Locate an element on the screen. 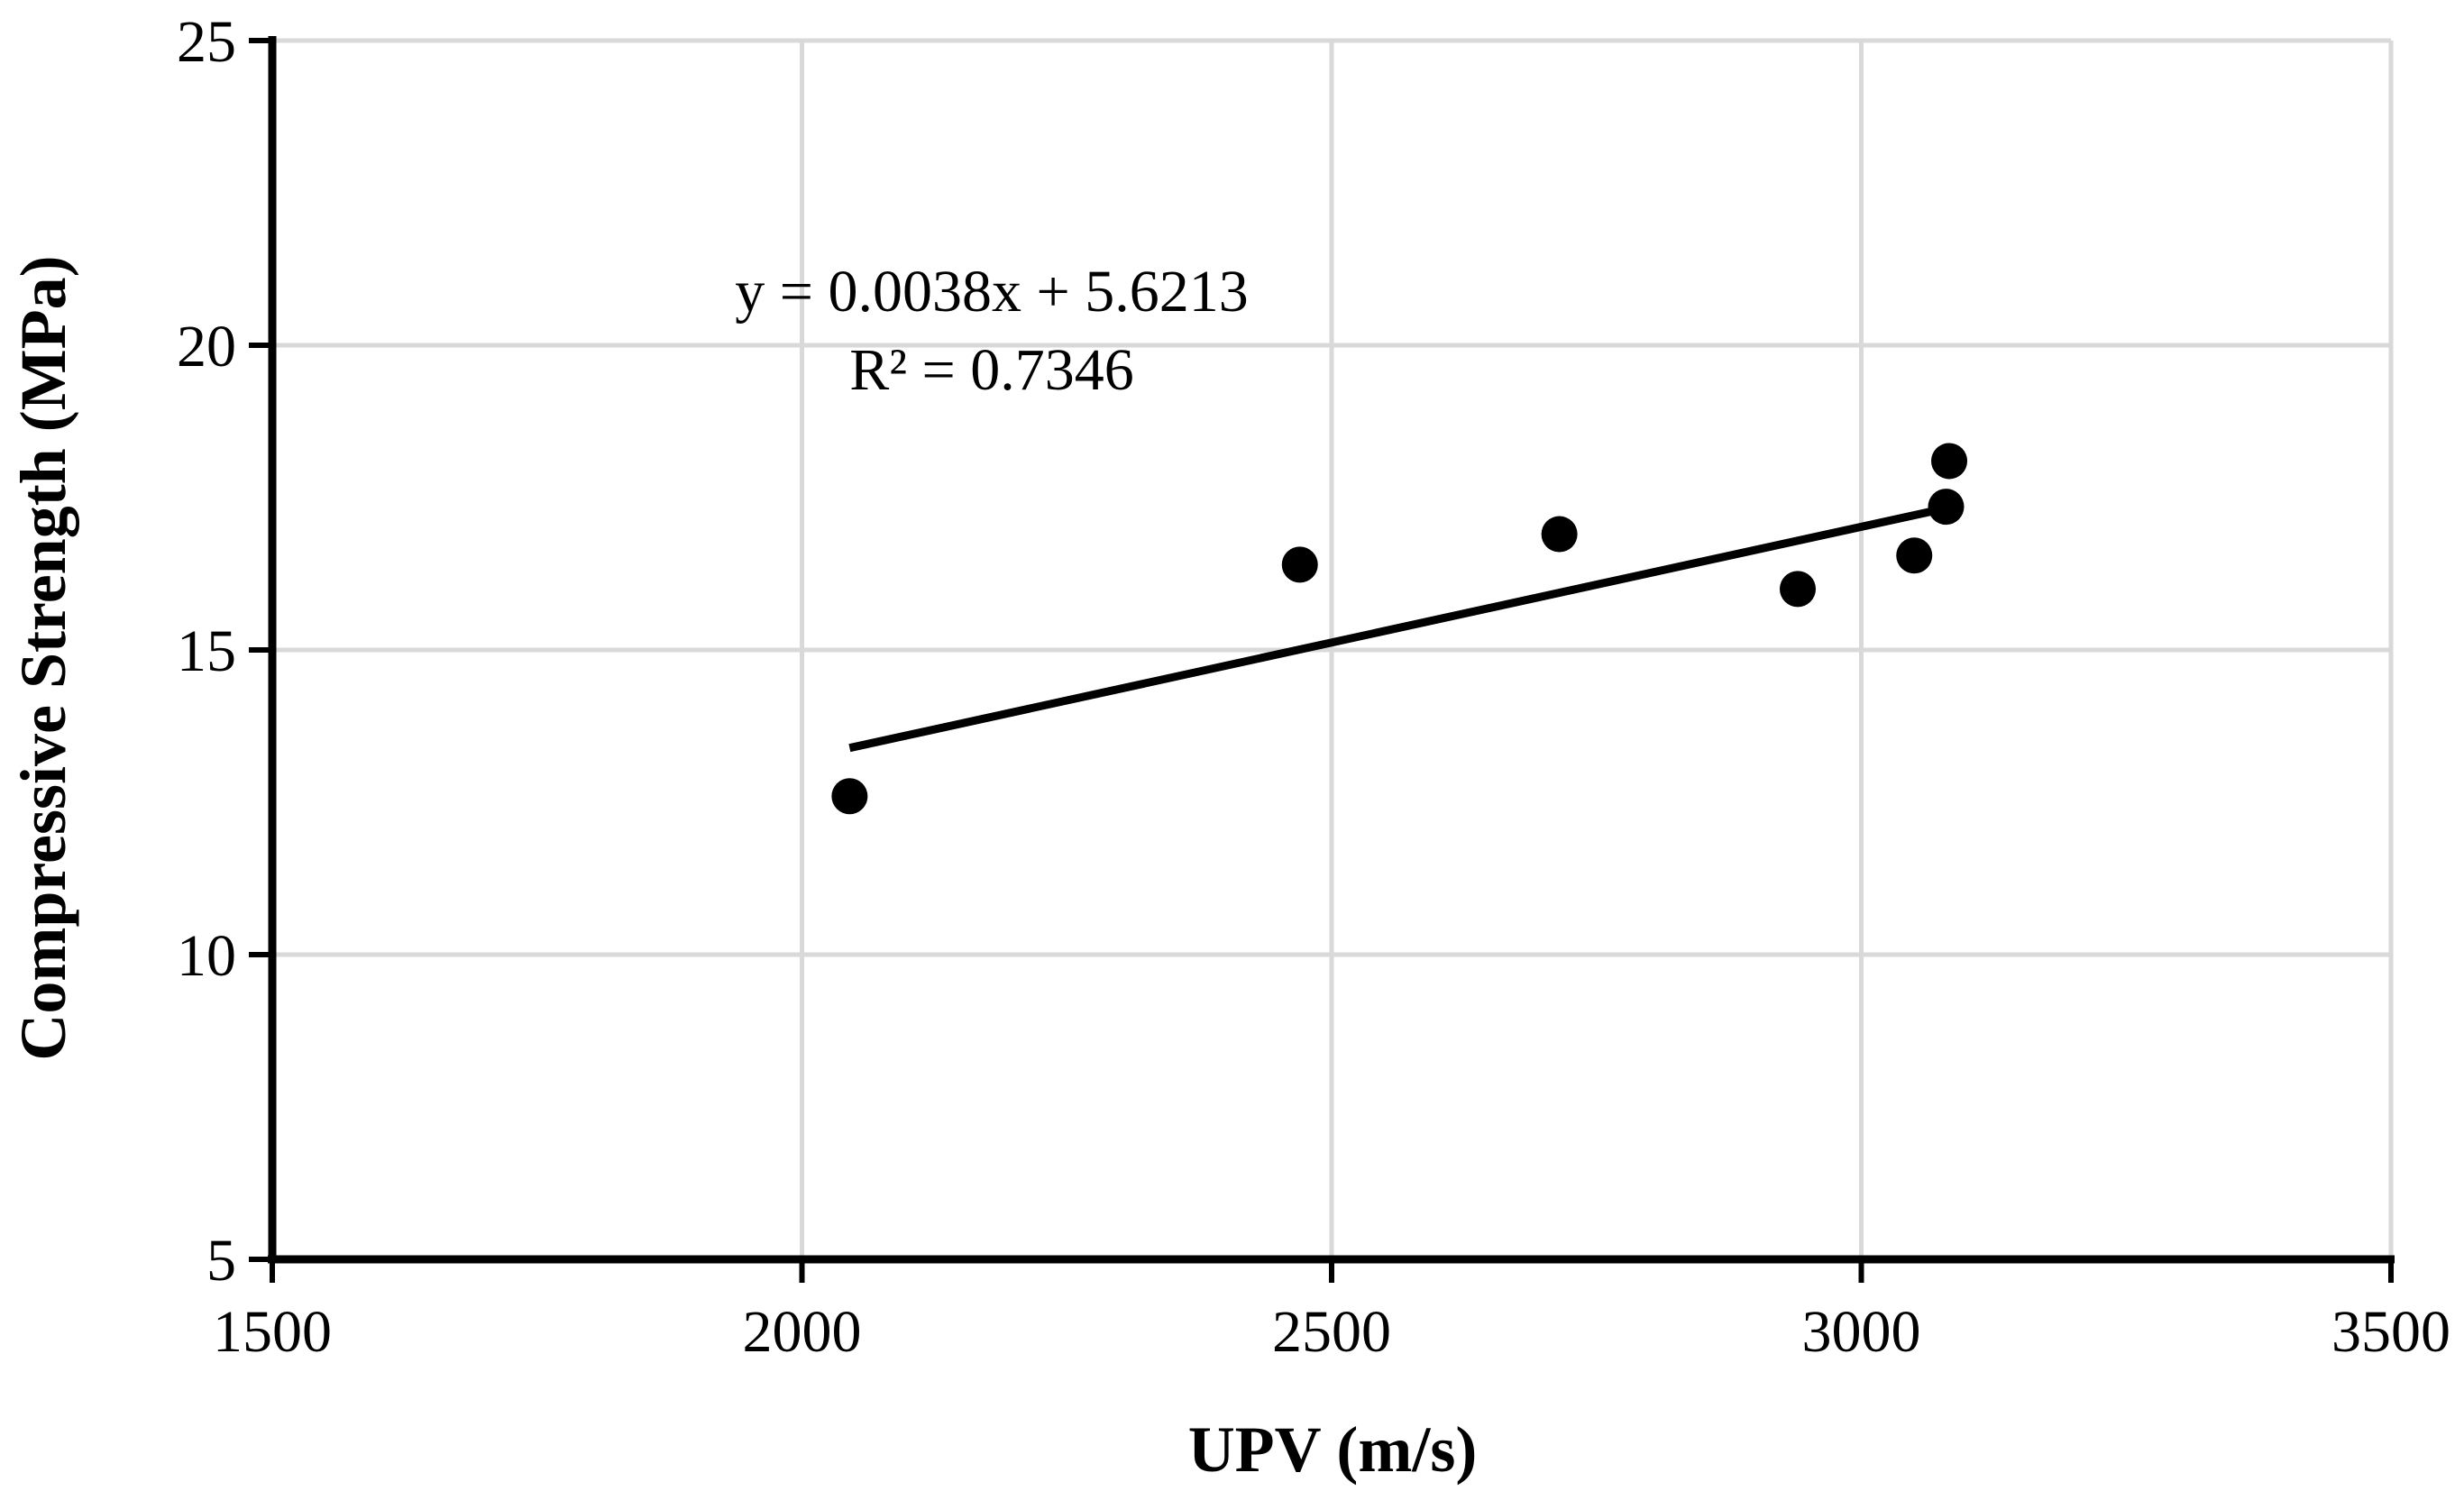 The image size is (2464, 1491). x-tick-label-3500: 3500 is located at coordinates (2390, 1332).